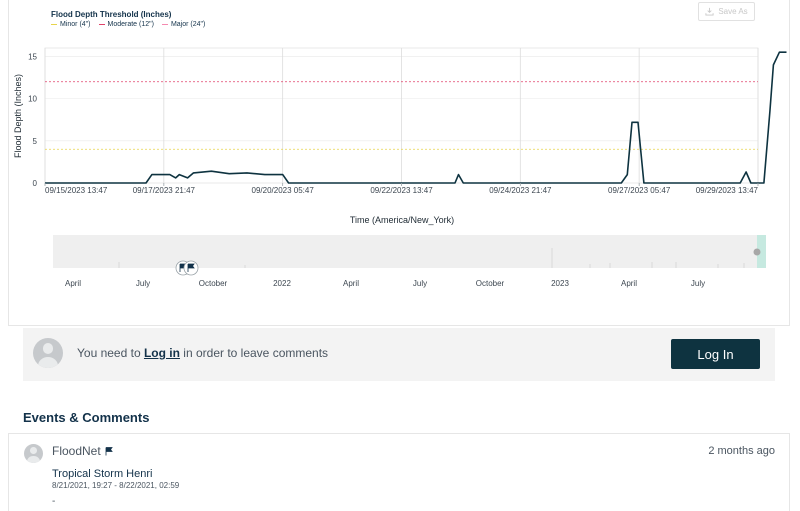 The image size is (800, 511). Describe the element at coordinates (33, 453) in the screenshot. I see `event-avatar` at that location.